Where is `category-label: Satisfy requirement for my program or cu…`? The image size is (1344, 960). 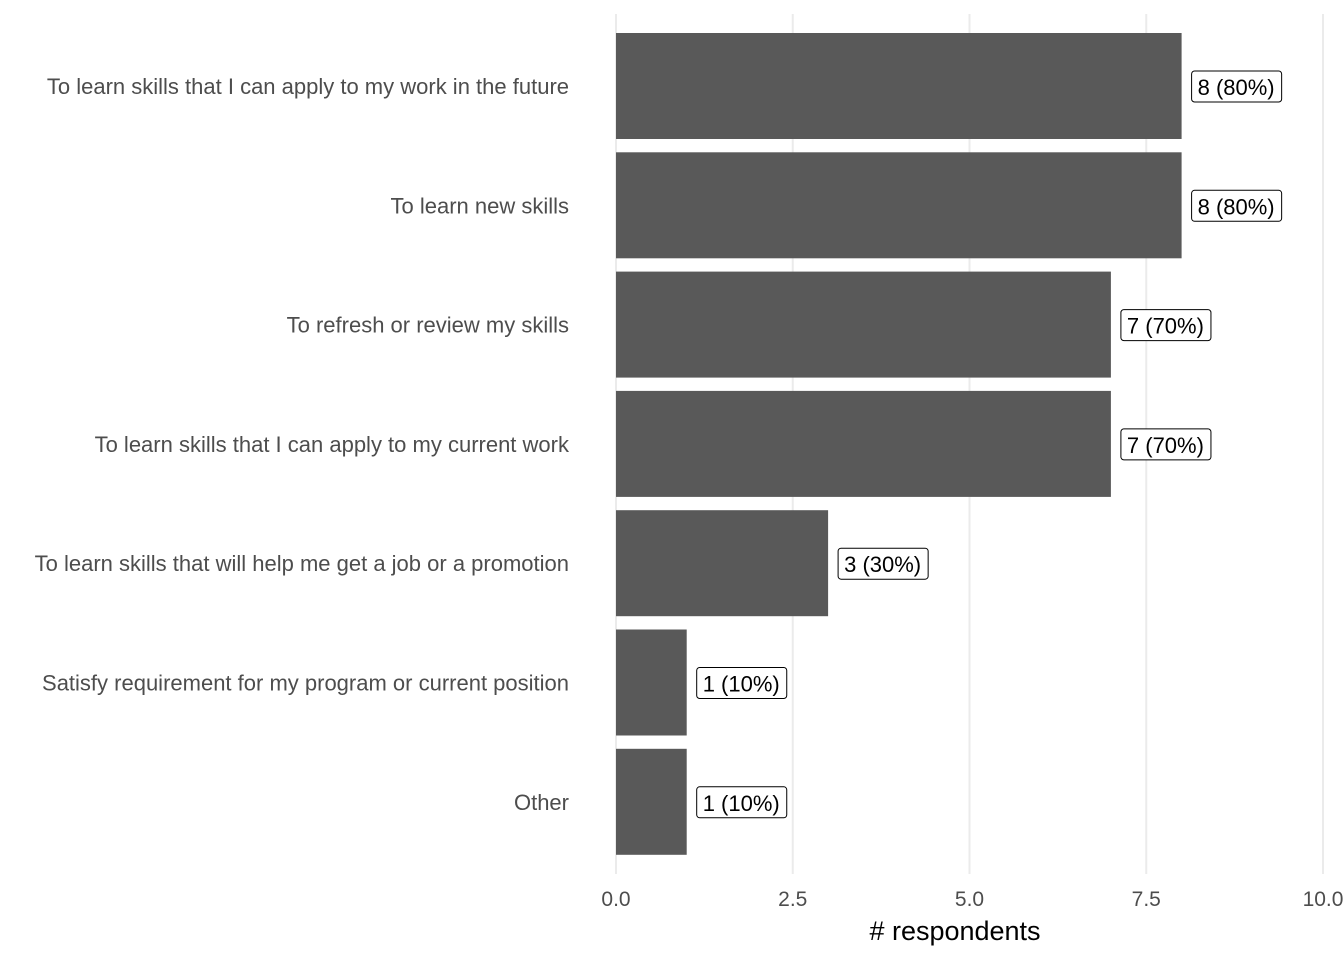
category-label: Satisfy requirement for my program or cu… is located at coordinates (305, 683).